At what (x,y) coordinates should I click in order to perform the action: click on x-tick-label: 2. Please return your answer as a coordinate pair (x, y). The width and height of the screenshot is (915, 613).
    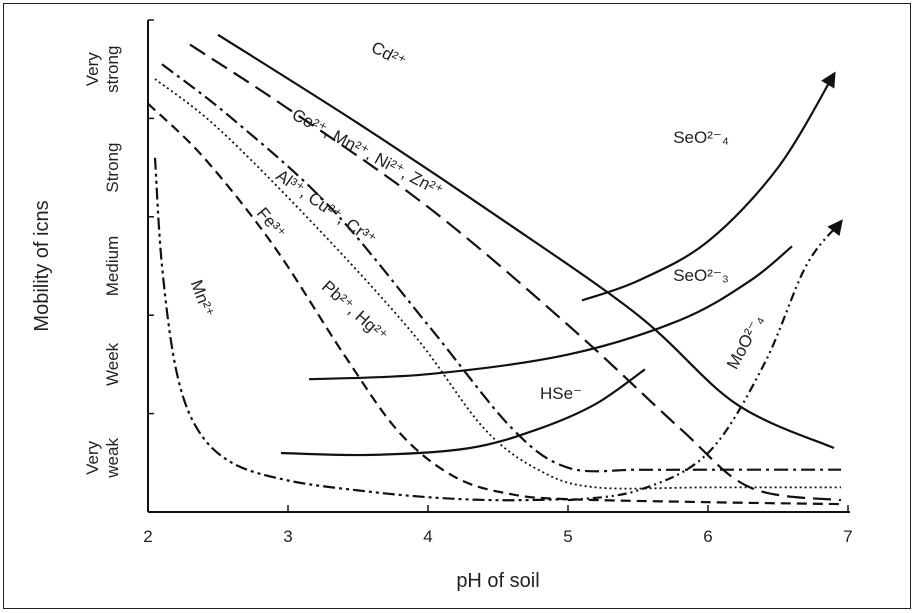
    Looking at the image, I should click on (147, 536).